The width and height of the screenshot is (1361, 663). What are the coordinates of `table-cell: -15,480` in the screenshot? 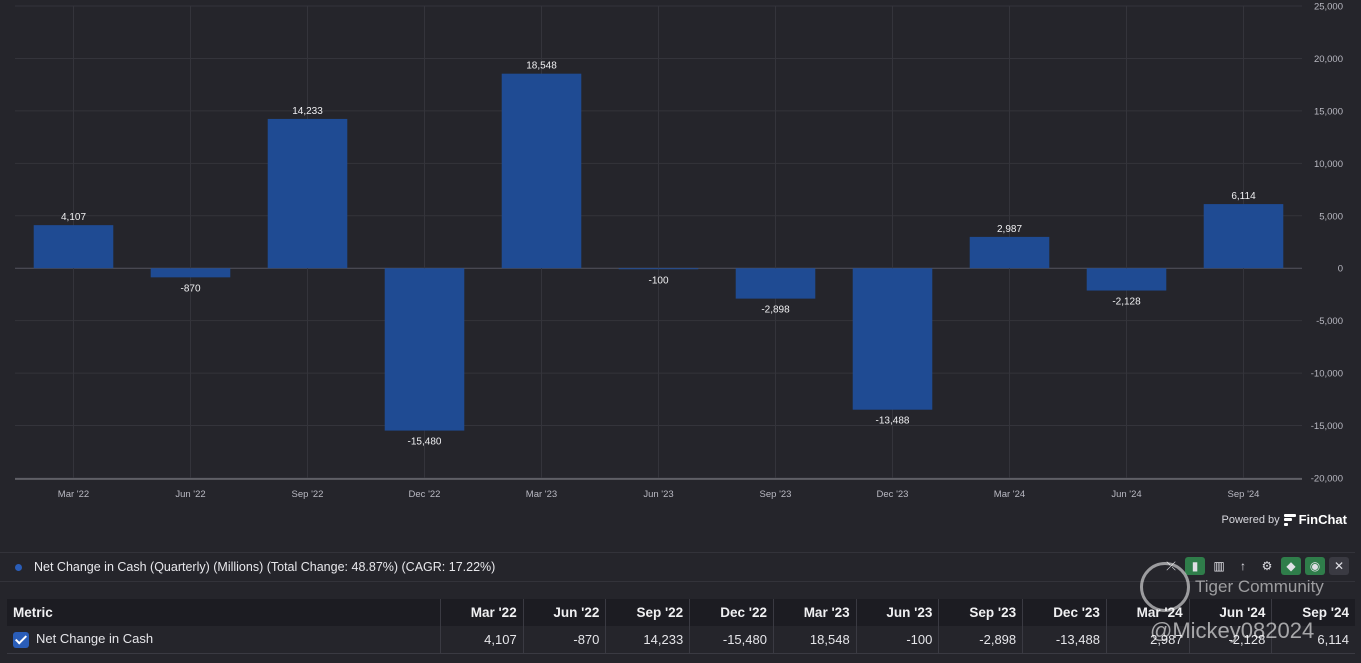 It's located at (731, 640).